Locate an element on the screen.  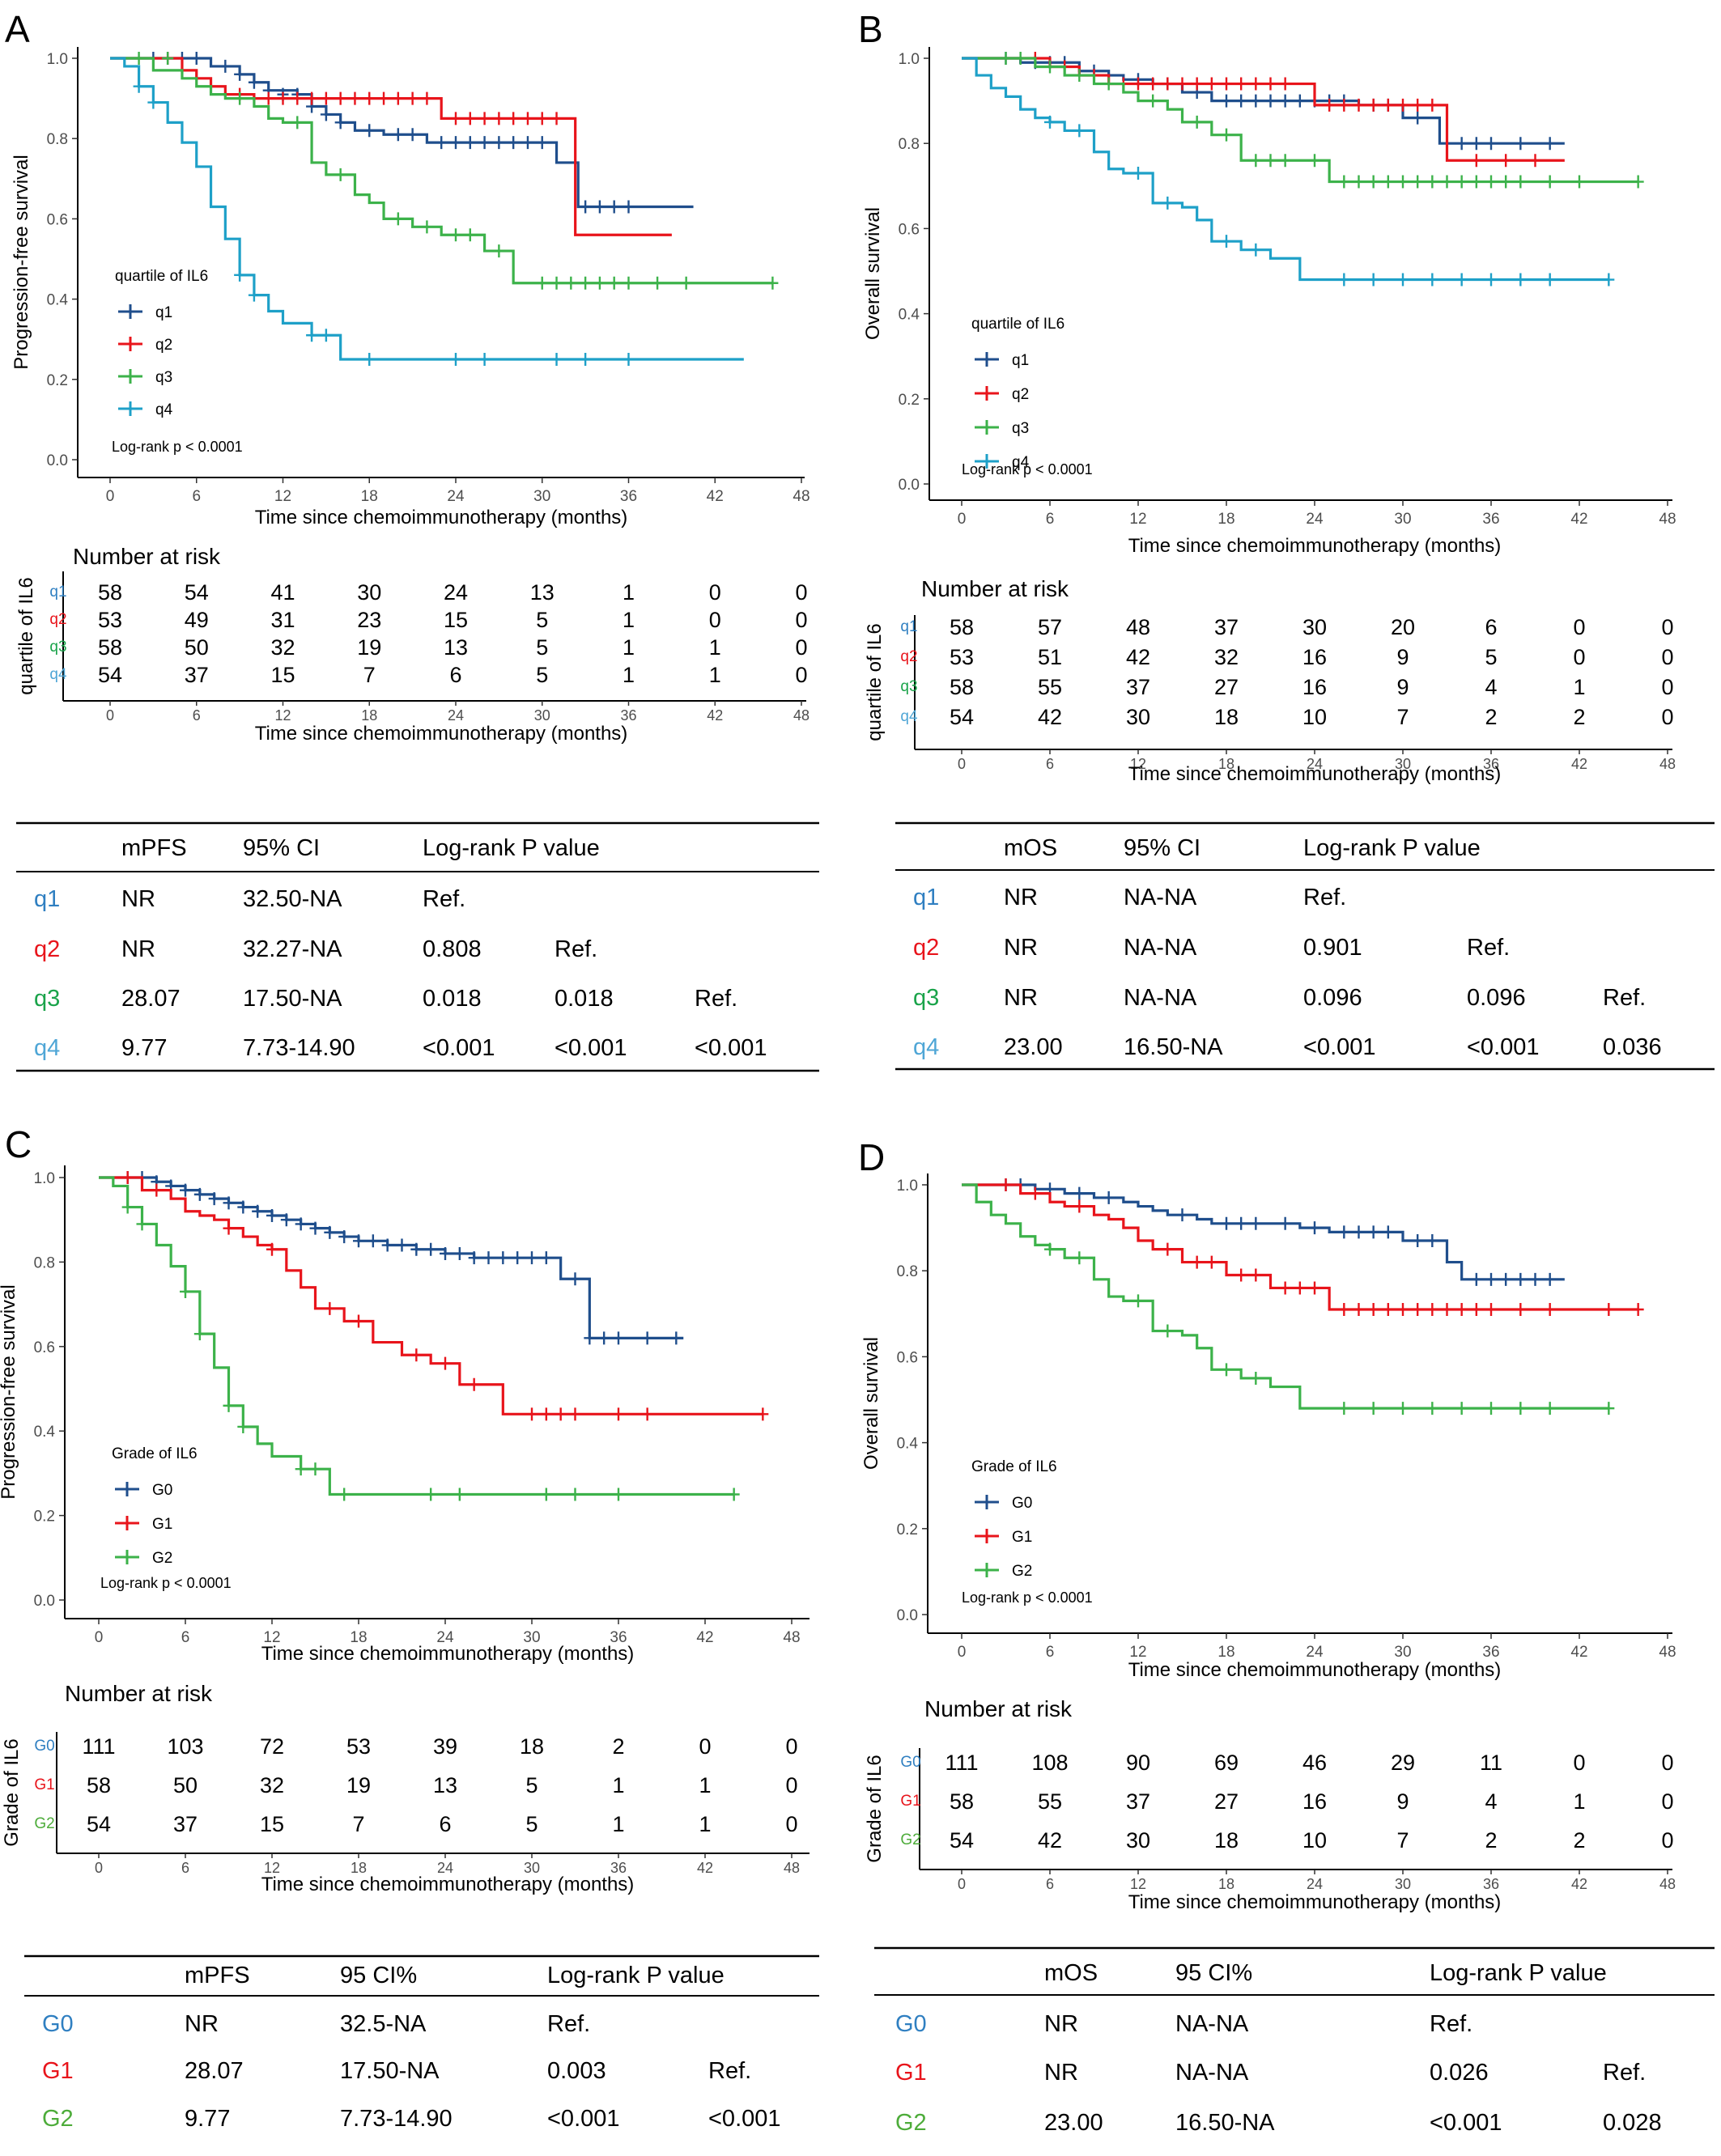
risk-x-tick-label: 6 is located at coordinates (185, 1868).